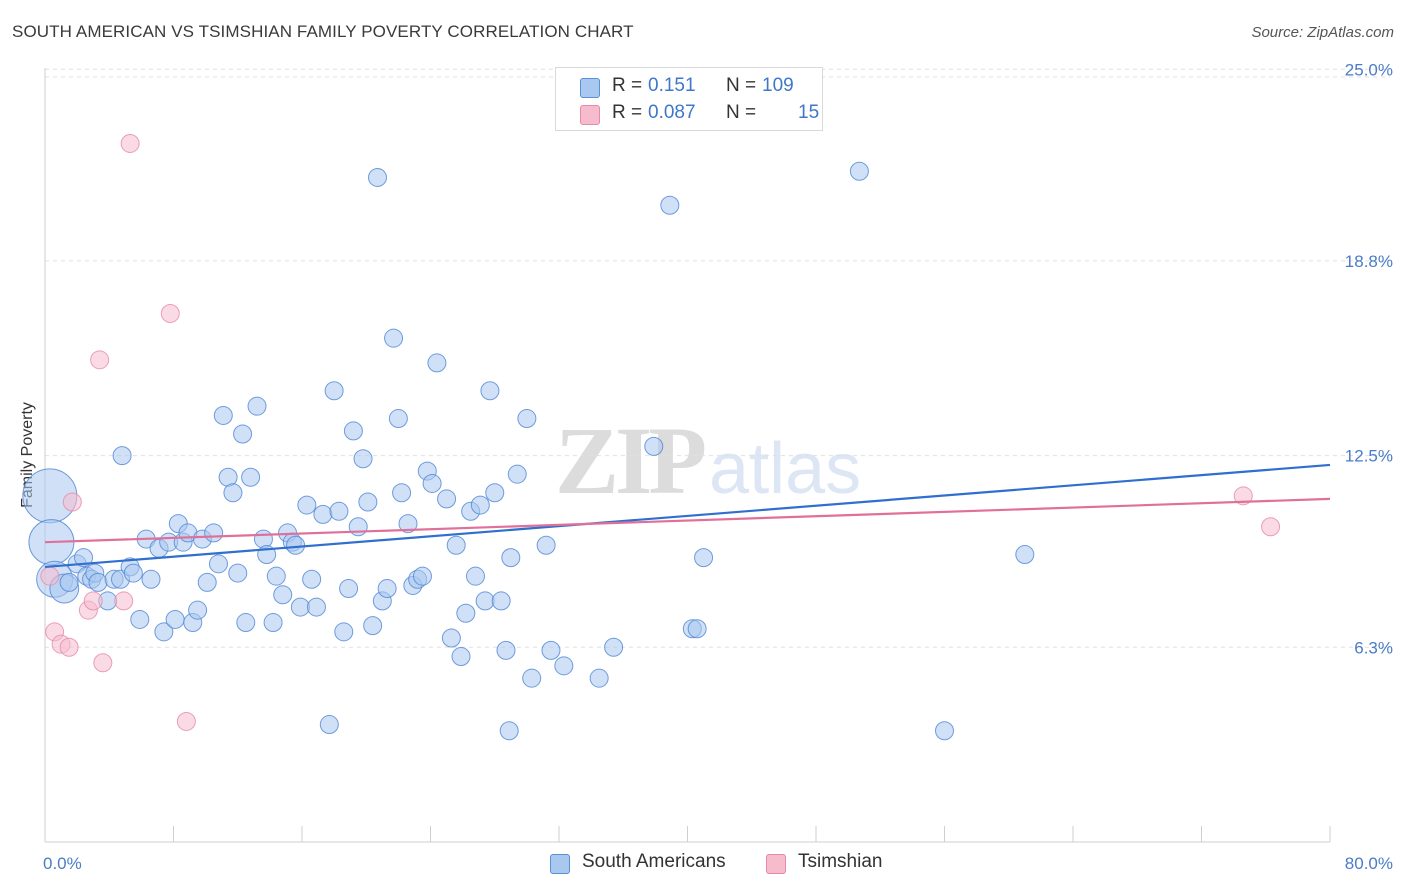 Image resolution: width=1406 pixels, height=892 pixels. Describe the element at coordinates (1322, 32) in the screenshot. I see `source-credit: Source: ZipAtlas.com` at that location.